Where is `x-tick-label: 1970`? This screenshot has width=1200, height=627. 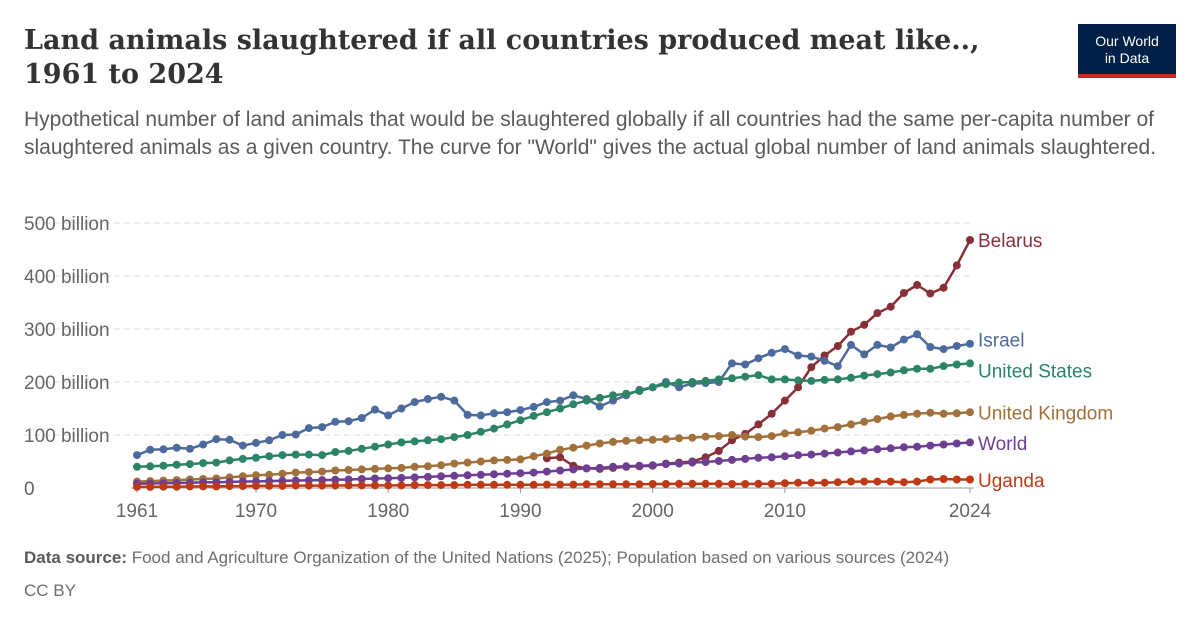
x-tick-label: 1970 is located at coordinates (256, 511).